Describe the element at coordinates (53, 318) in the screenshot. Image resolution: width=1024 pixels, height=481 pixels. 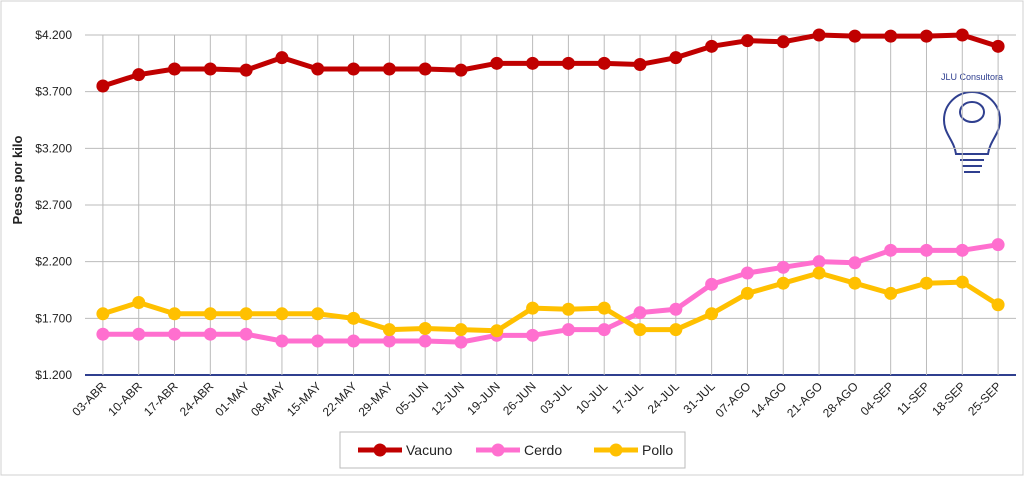
I see `y-tick-label: $1.700` at that location.